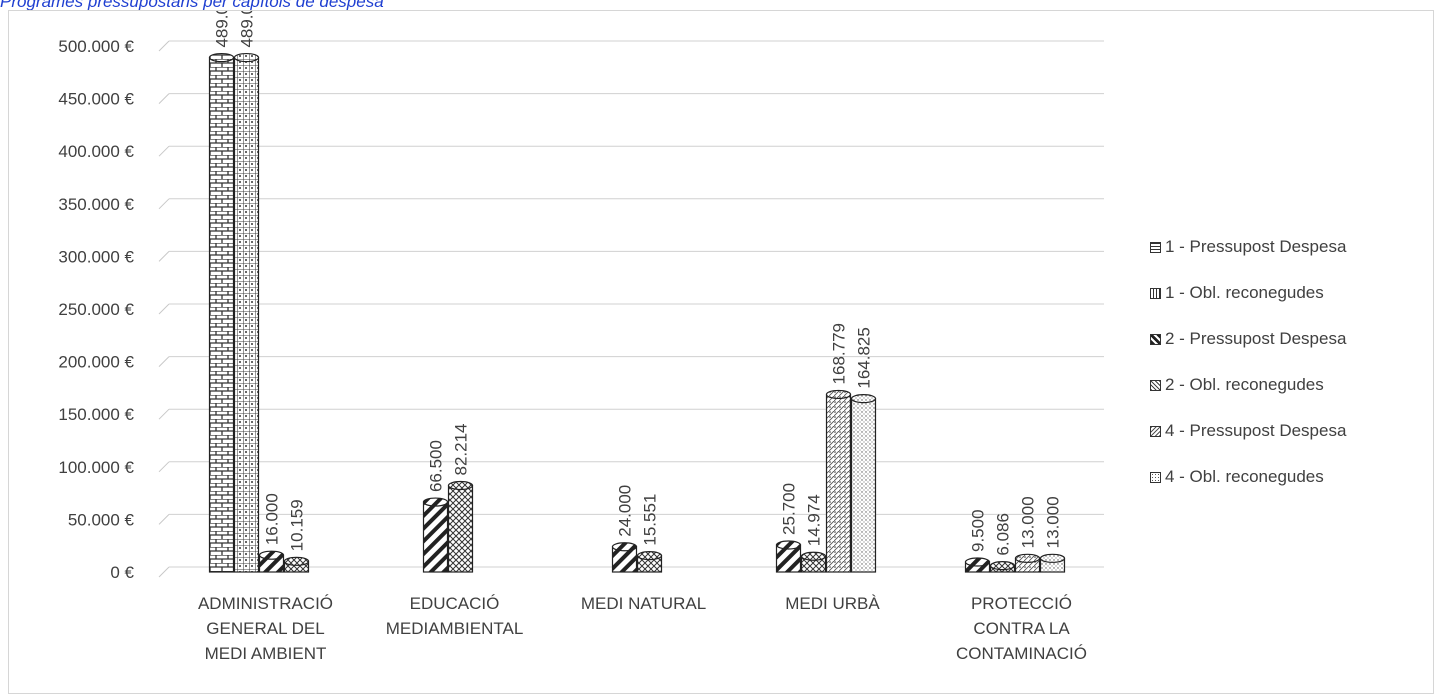  I want to click on legend-item: 4 - Pressupost Despesa, so click(1248, 431).